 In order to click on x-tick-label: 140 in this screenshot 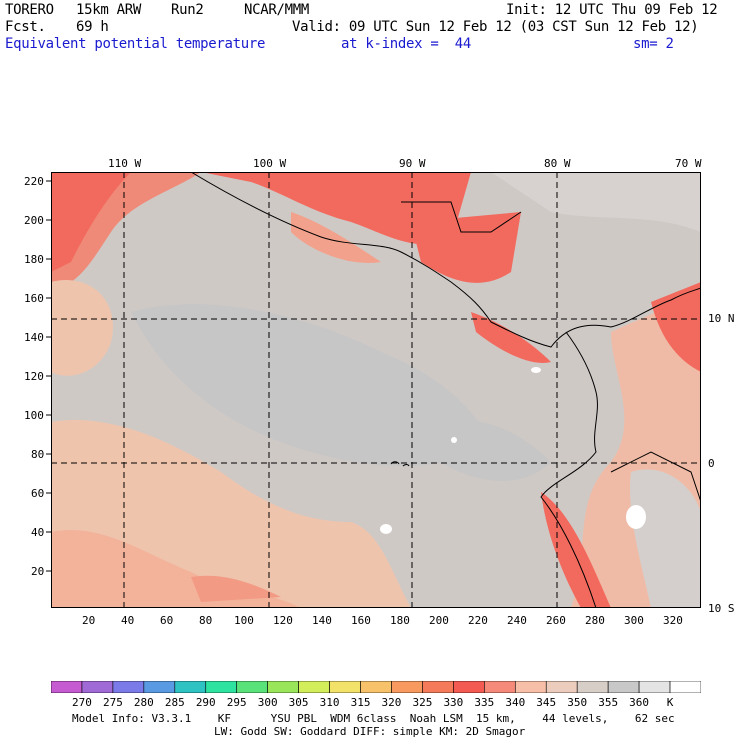, I will do `click(322, 620)`.